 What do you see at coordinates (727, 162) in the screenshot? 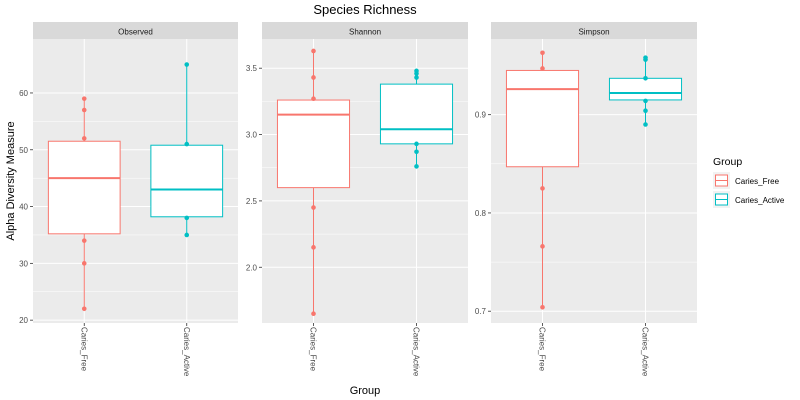
I see `legend-title: Group` at bounding box center [727, 162].